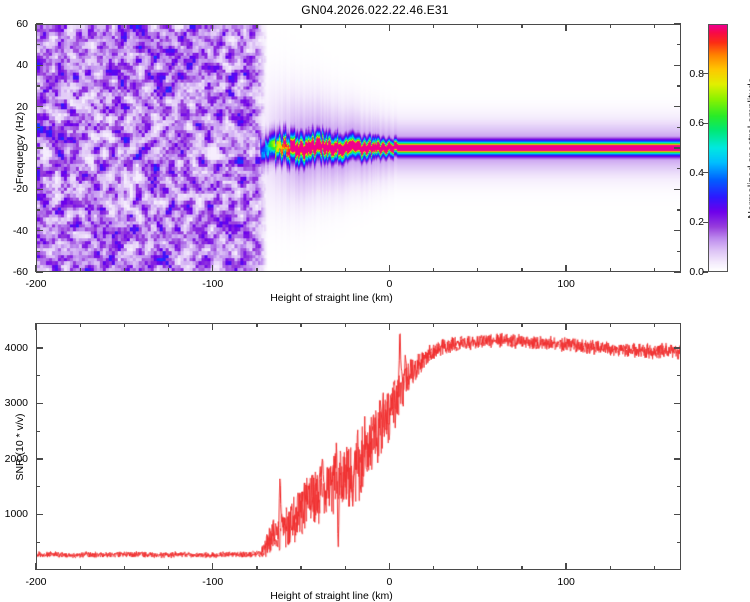  I want to click on y-tick-label: 60, so click(22, 24).